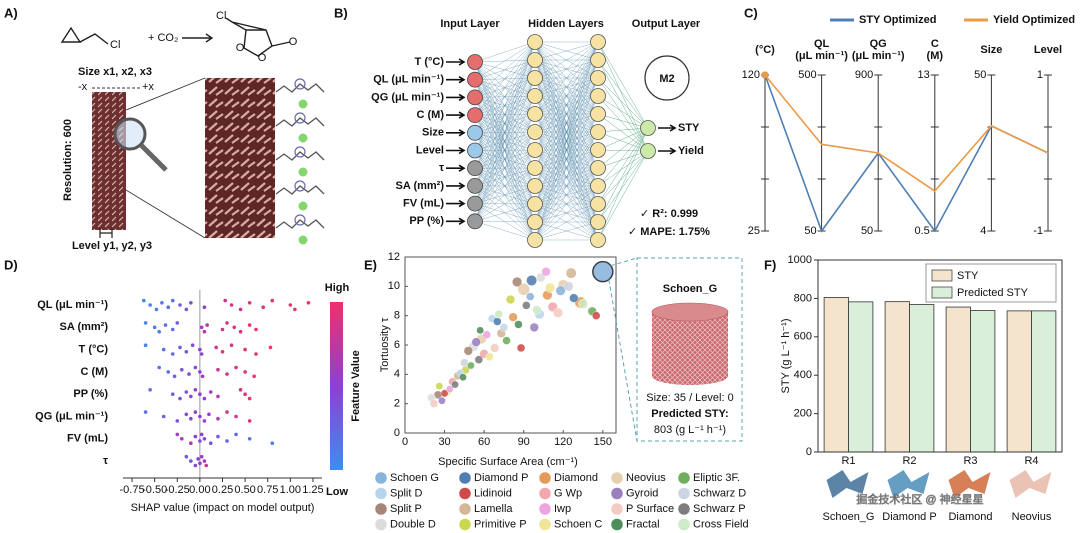  I want to click on axis-title: STY (g L⁻¹ h⁻¹), so click(786, 356).